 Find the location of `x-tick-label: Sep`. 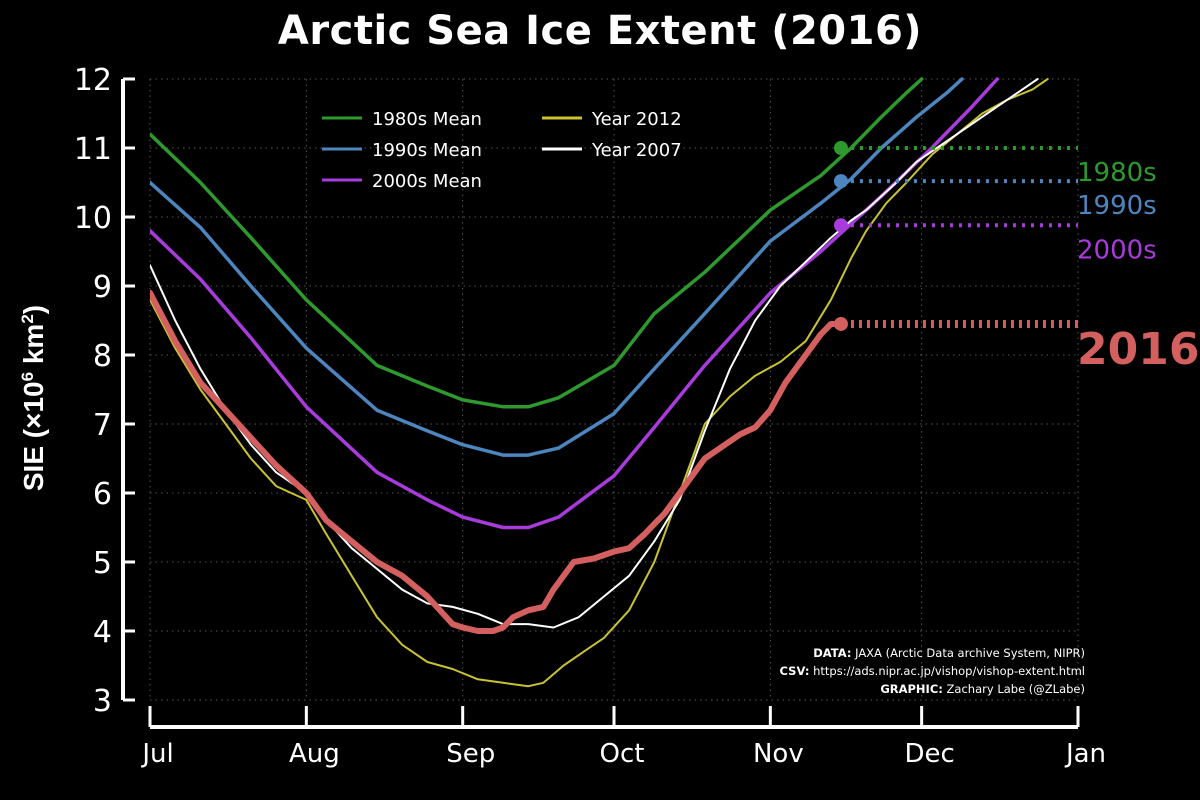

x-tick-label: Sep is located at coordinates (470, 754).